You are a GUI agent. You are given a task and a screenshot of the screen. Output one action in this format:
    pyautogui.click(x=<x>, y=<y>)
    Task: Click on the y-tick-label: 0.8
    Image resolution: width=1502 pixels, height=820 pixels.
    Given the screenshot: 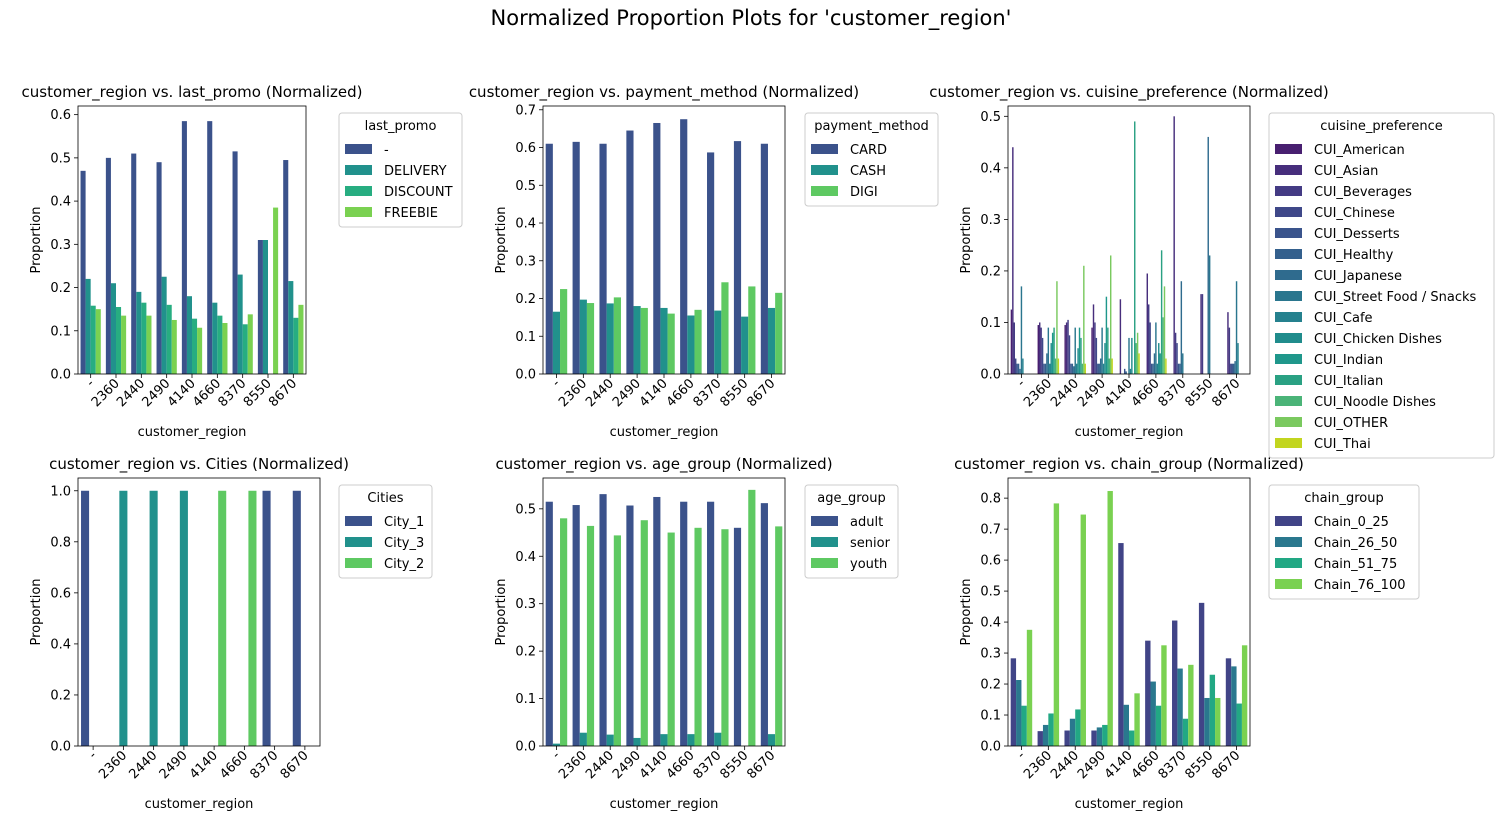 What is the action you would take?
    pyautogui.click(x=990, y=499)
    